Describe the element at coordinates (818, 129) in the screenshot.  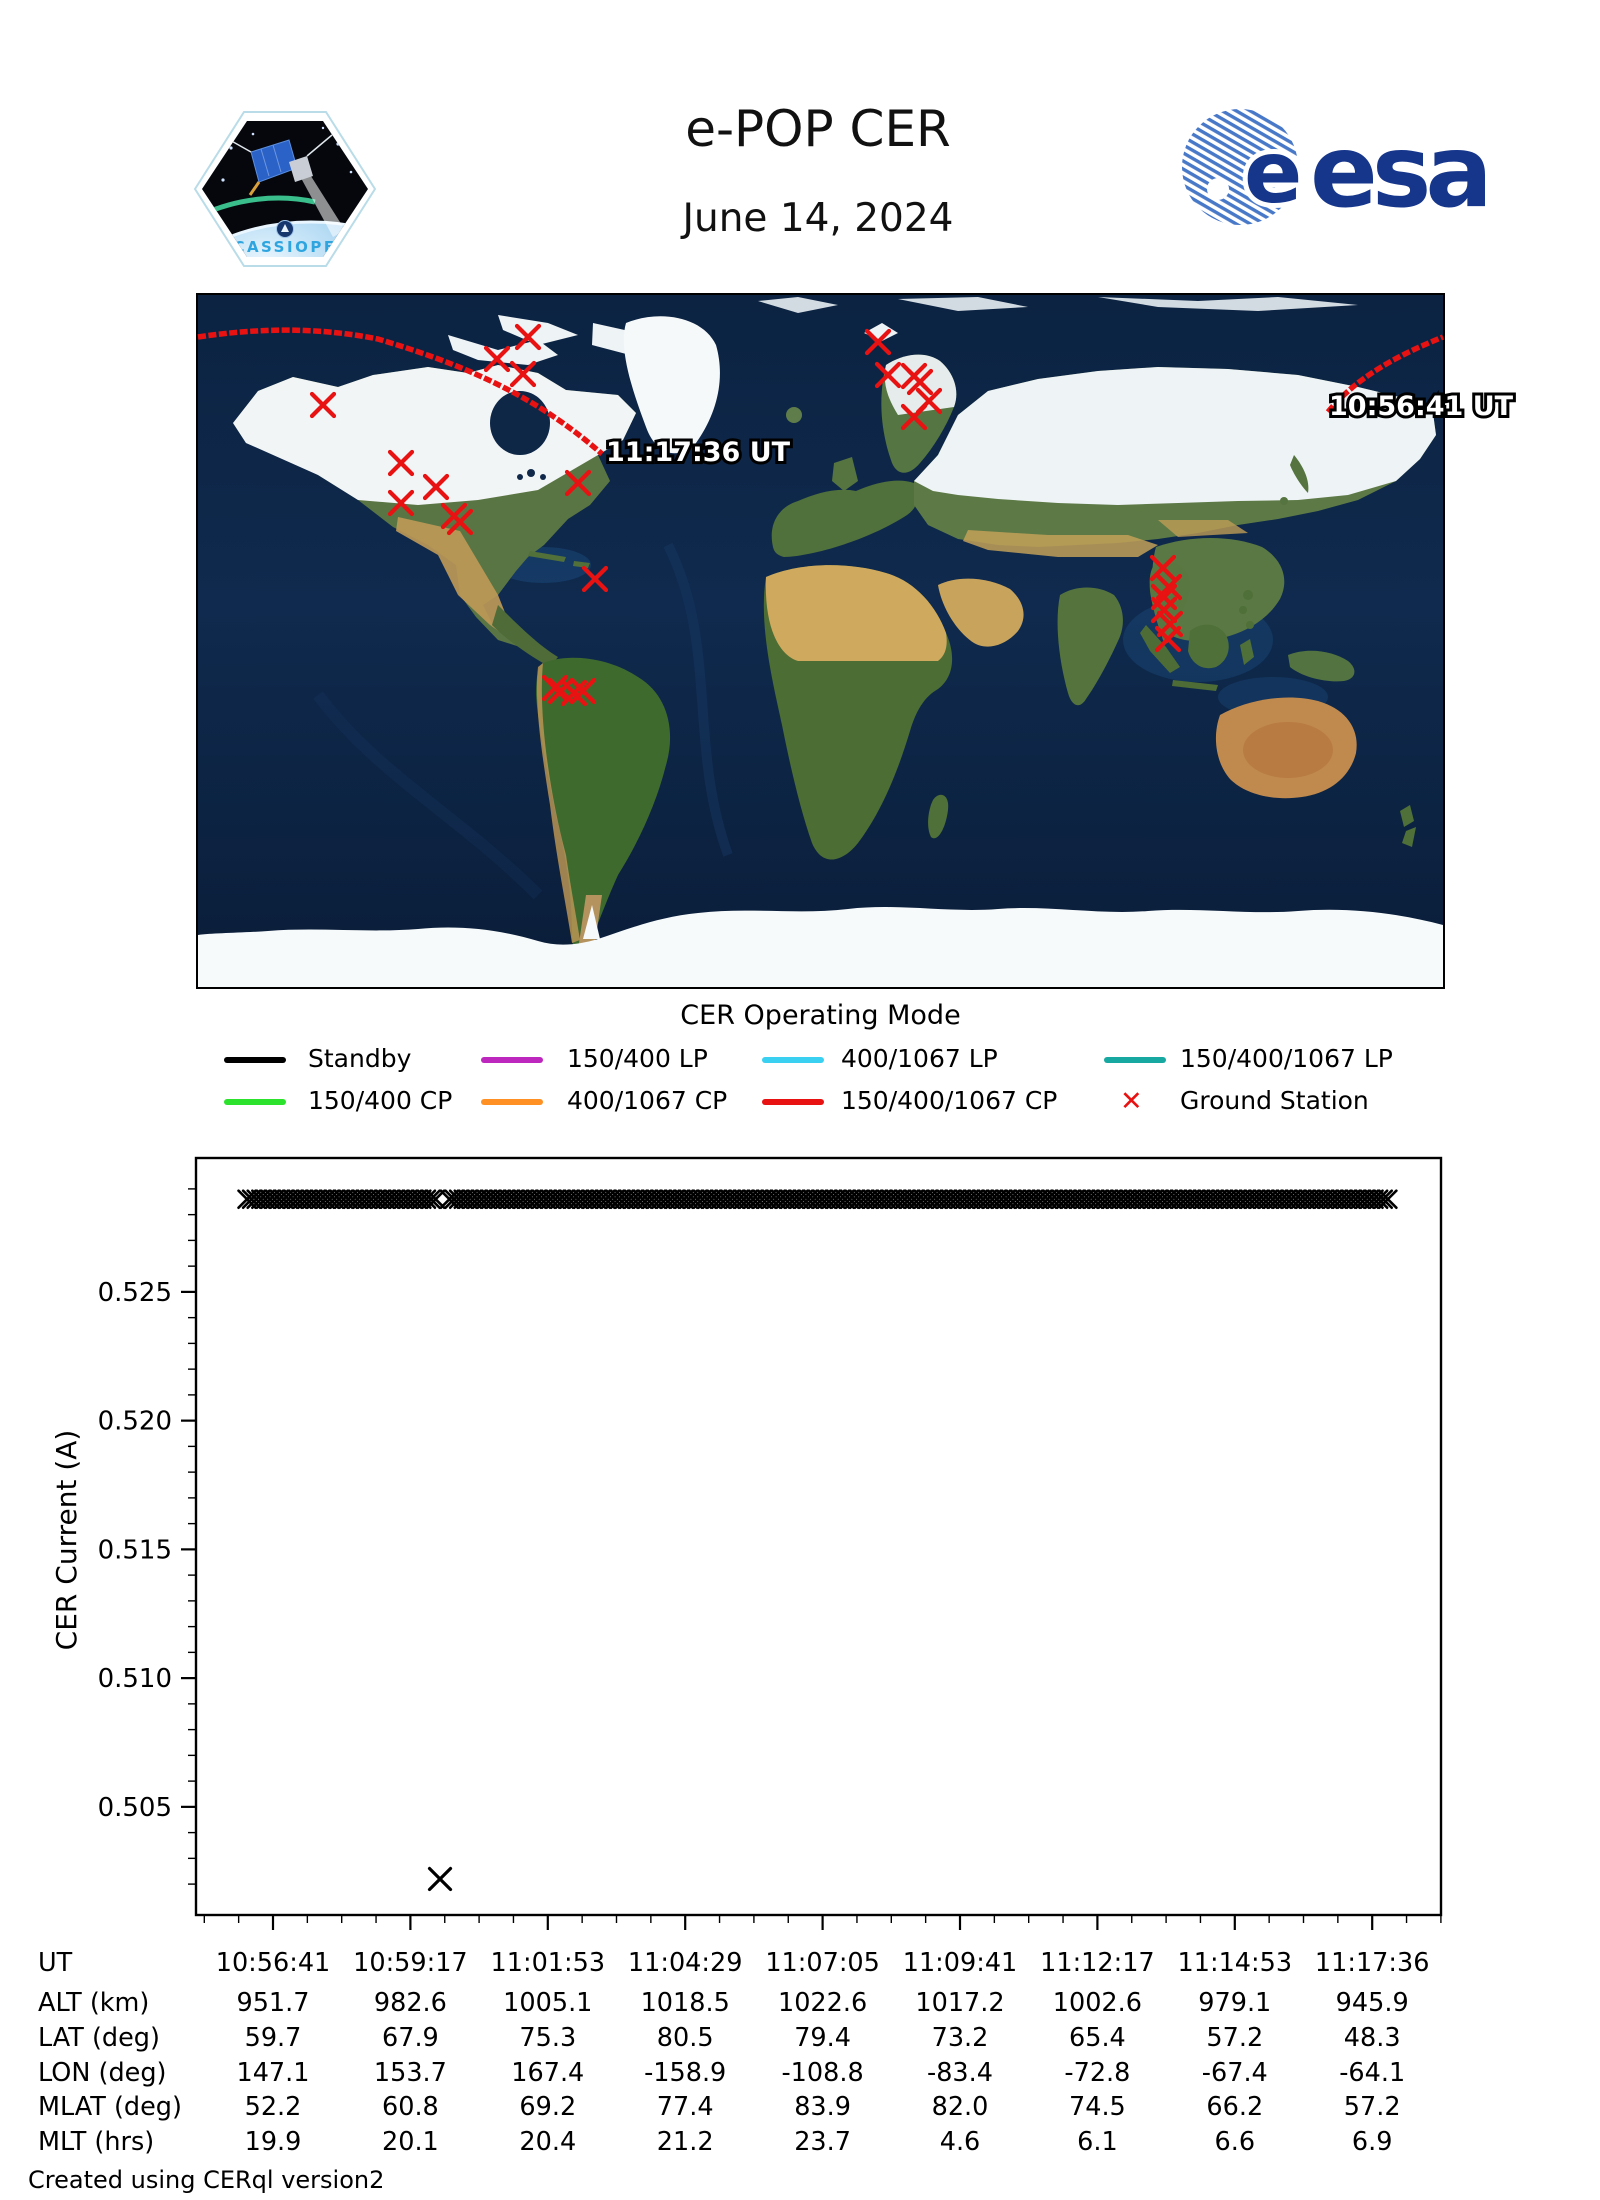
I see `page-title: e-POP CER` at that location.